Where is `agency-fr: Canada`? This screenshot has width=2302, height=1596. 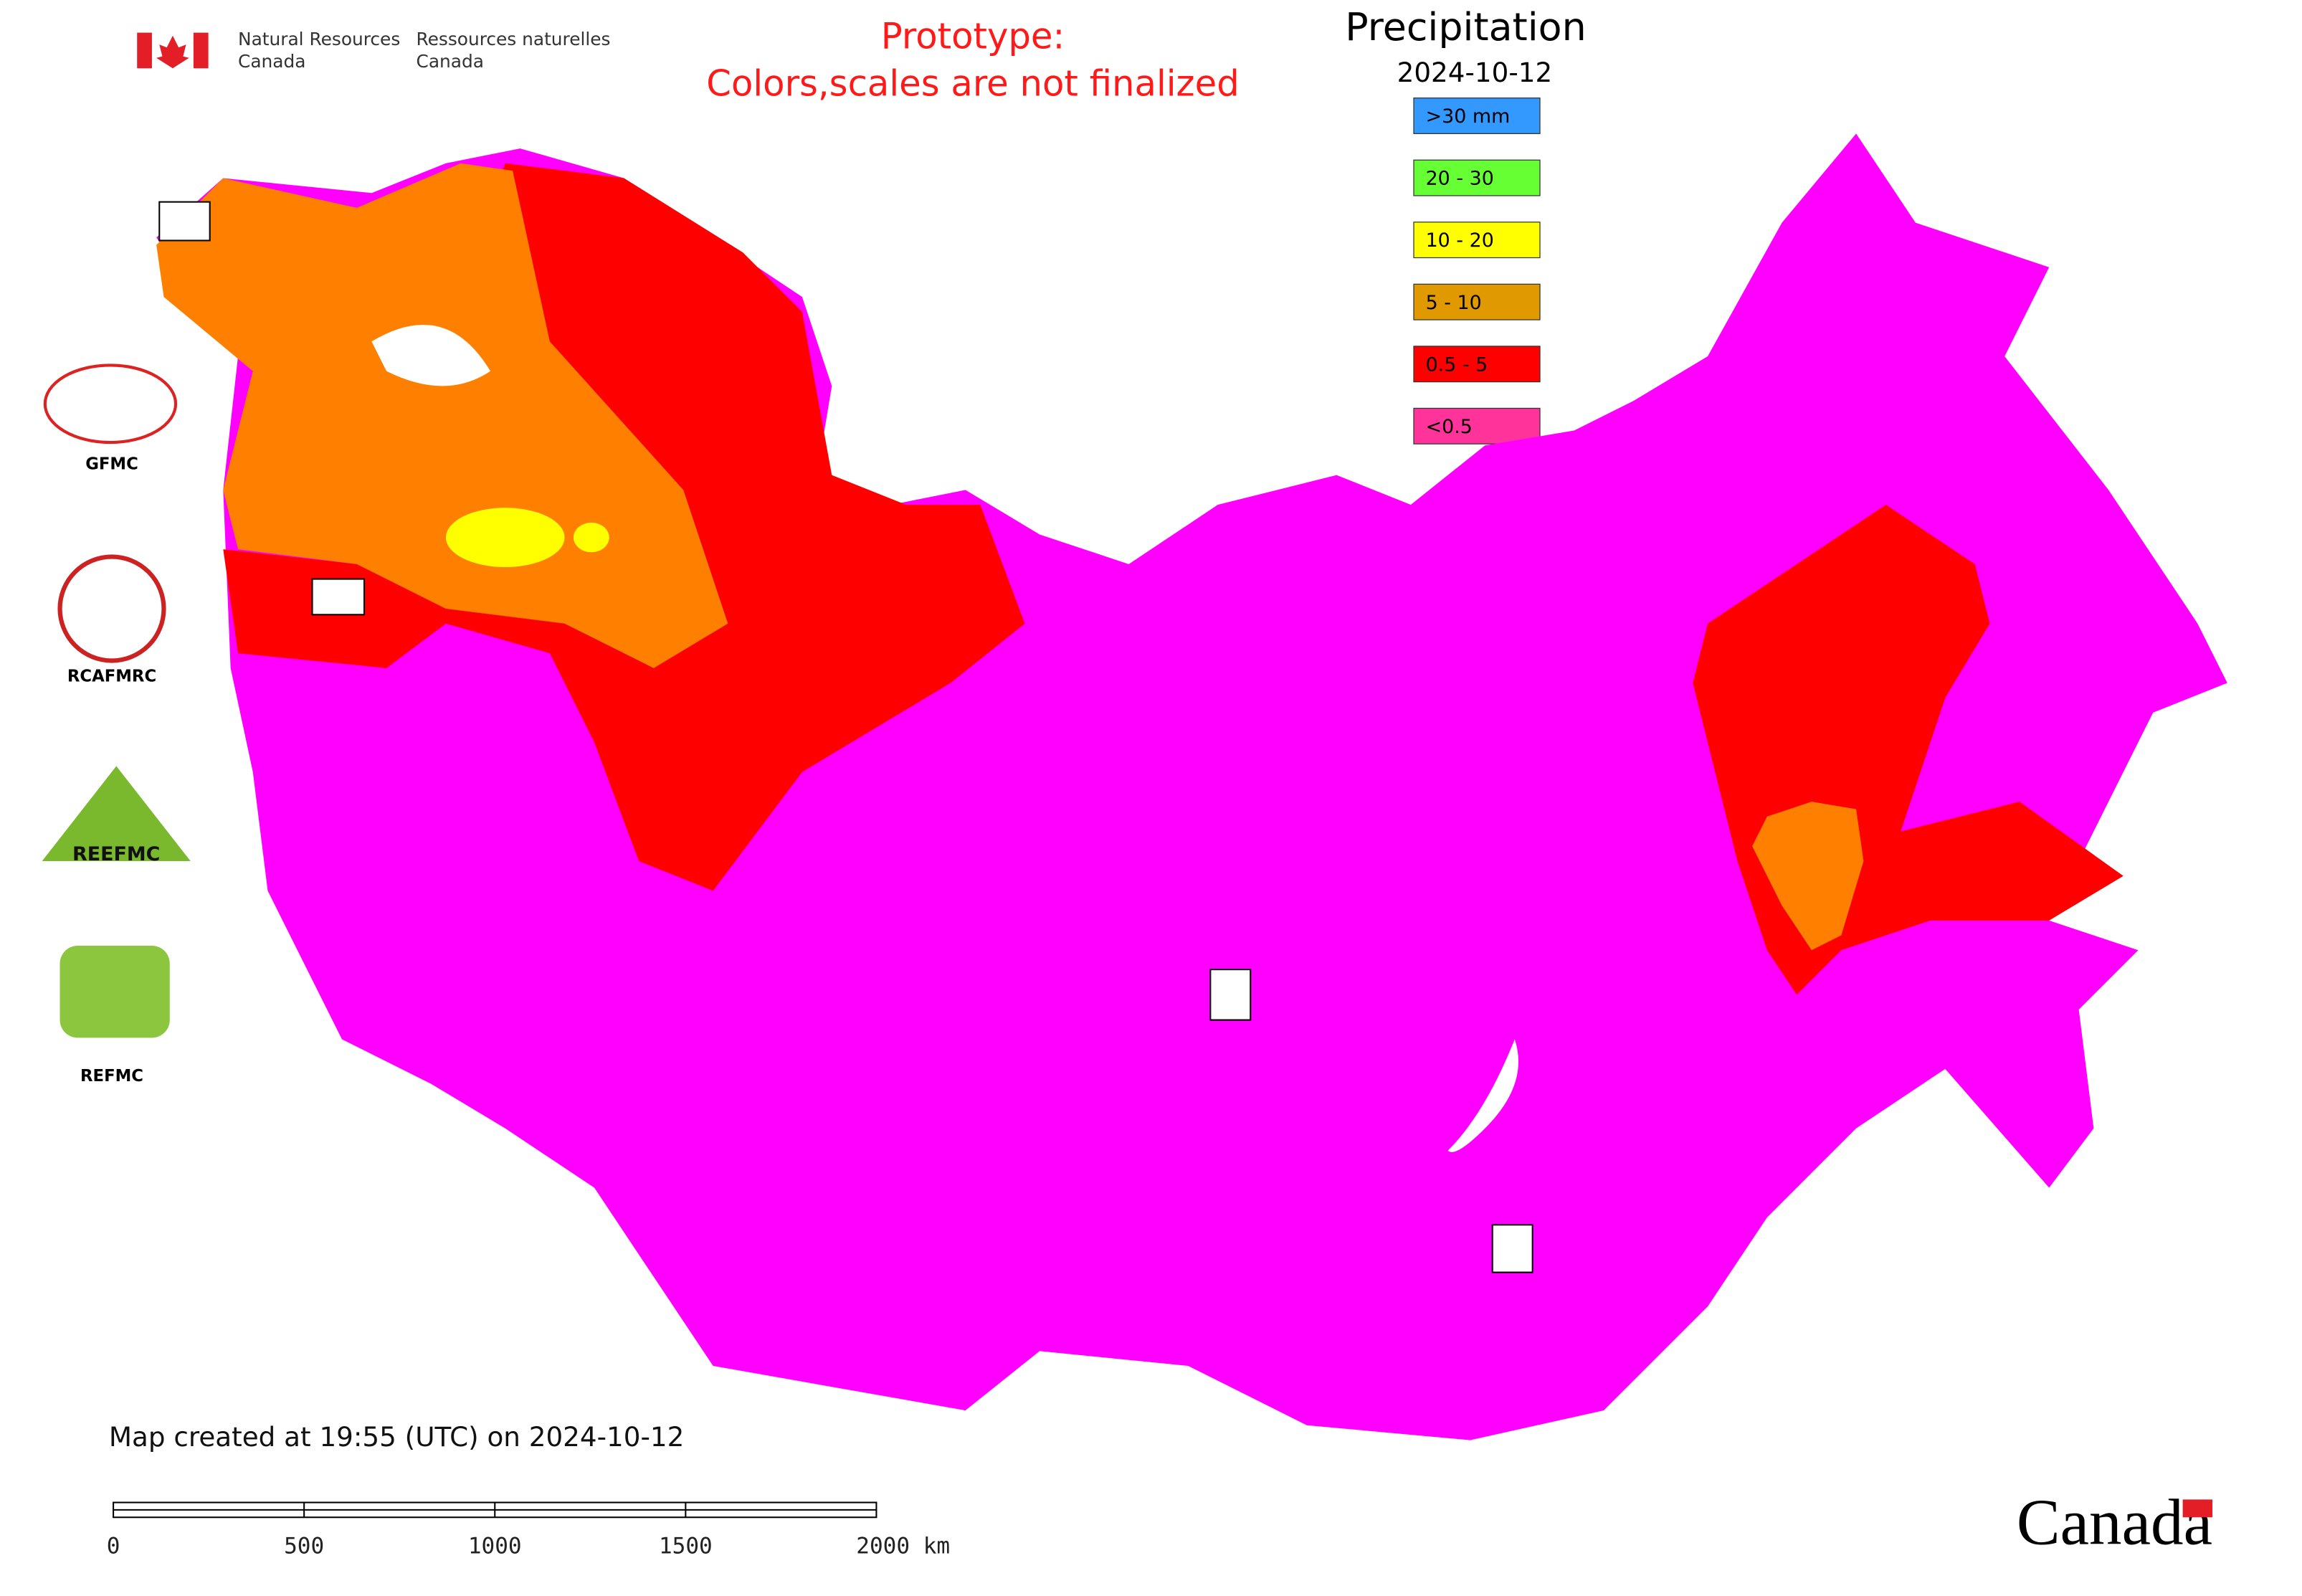 agency-fr: Canada is located at coordinates (450, 61).